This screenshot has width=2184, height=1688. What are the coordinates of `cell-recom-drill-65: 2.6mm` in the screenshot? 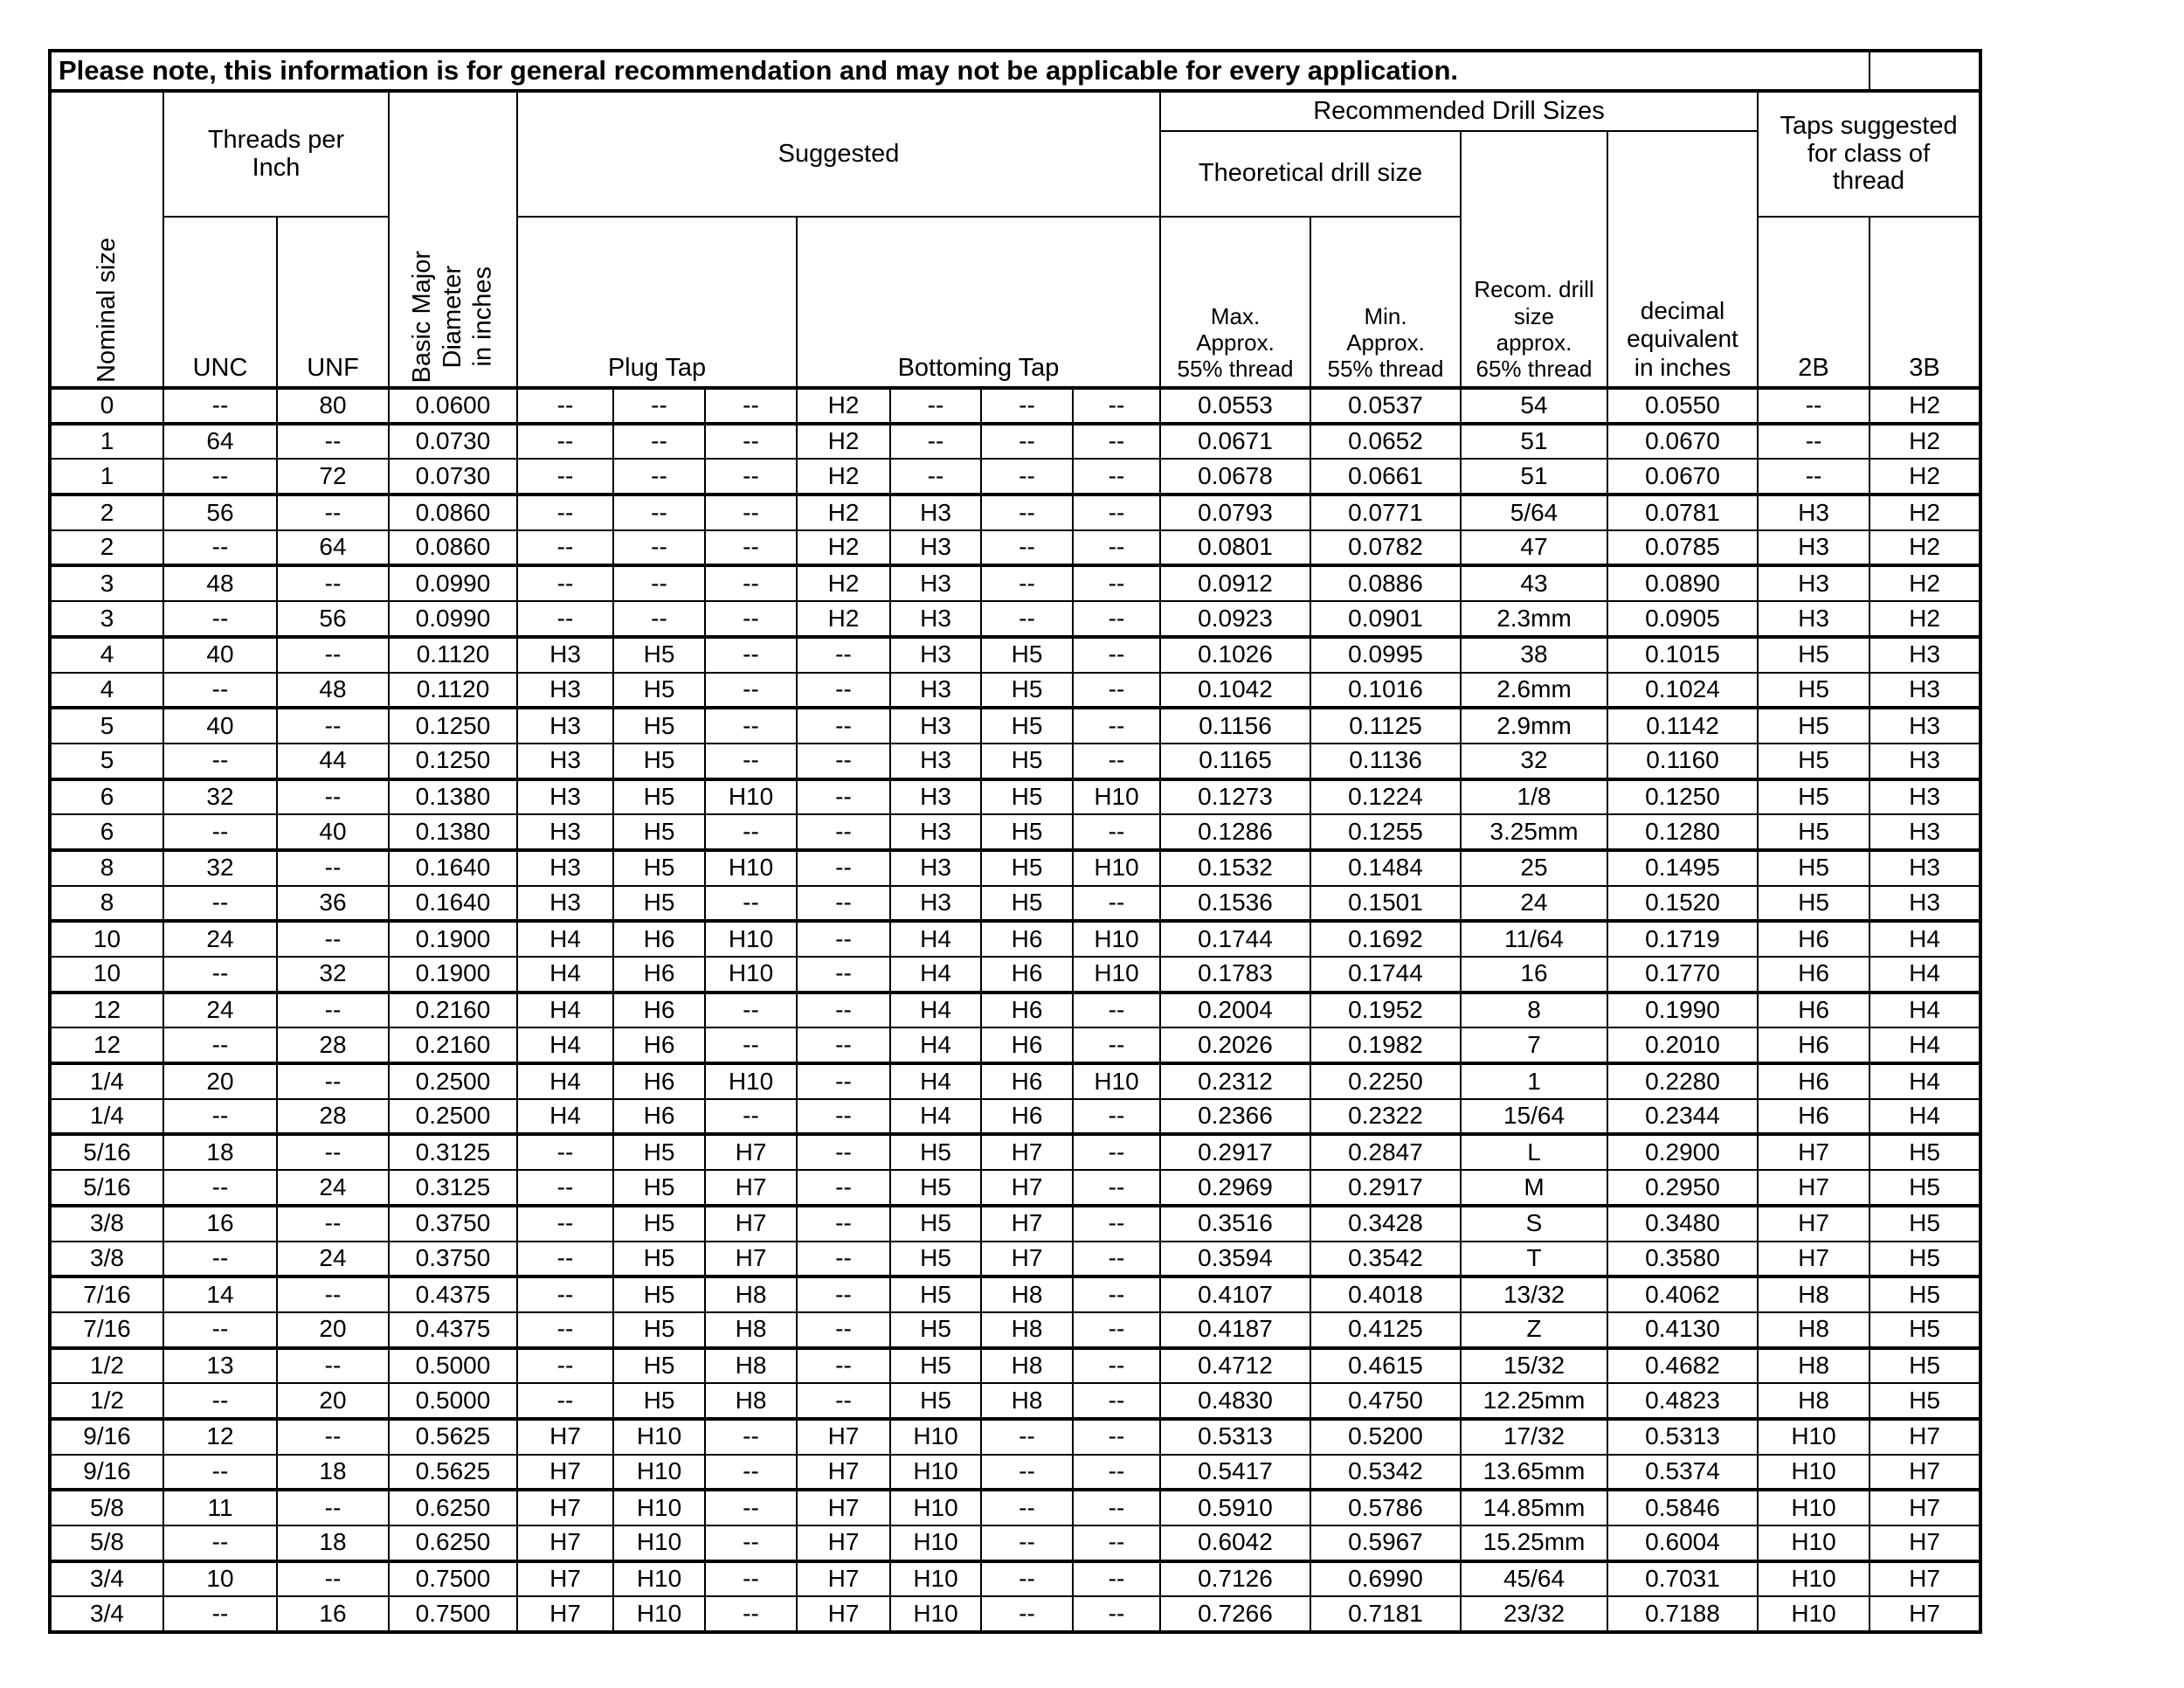 It's located at (1534, 690).